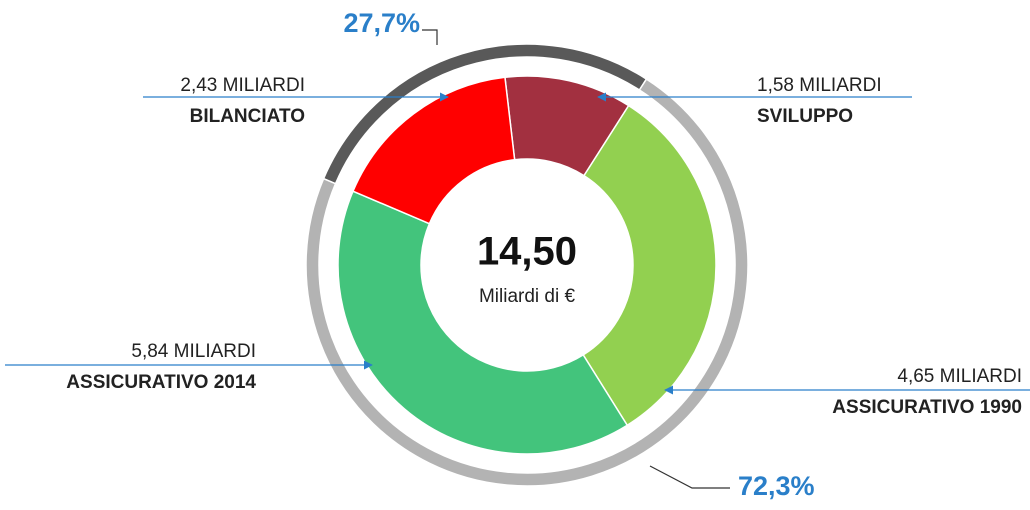 This screenshot has width=1030, height=510. I want to click on ring-label: 72,3%, so click(776, 486).